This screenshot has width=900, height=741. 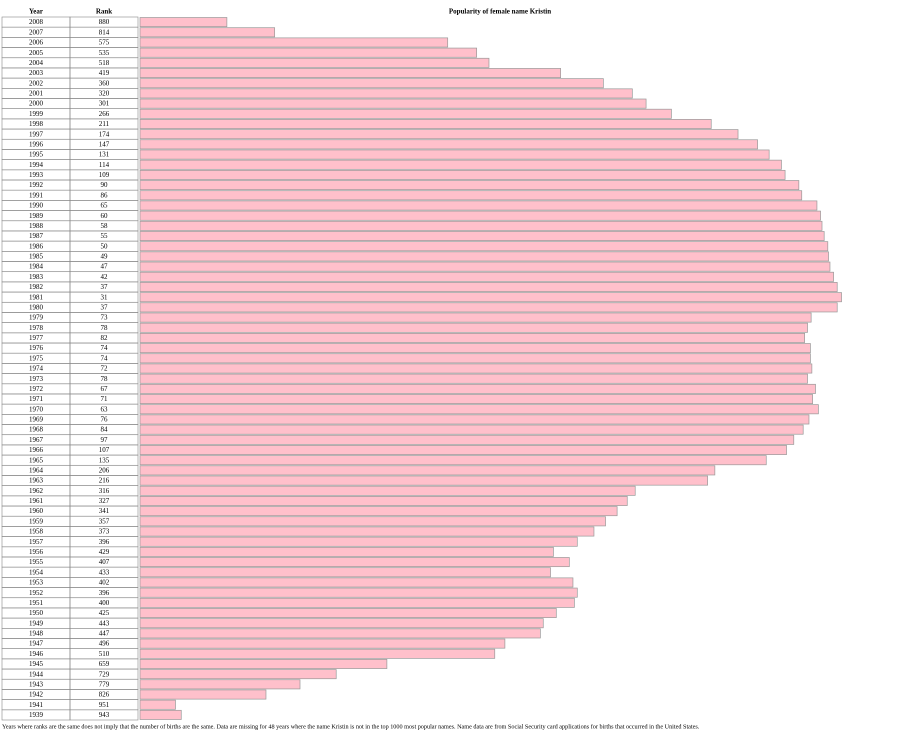 I want to click on rank-label: 86, so click(x=105, y=195).